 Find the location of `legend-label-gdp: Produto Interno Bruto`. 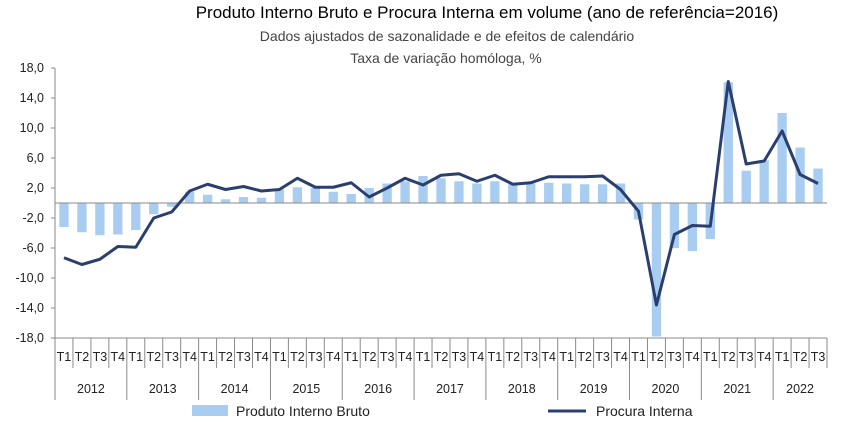

legend-label-gdp: Produto Interno Bruto is located at coordinates (303, 411).